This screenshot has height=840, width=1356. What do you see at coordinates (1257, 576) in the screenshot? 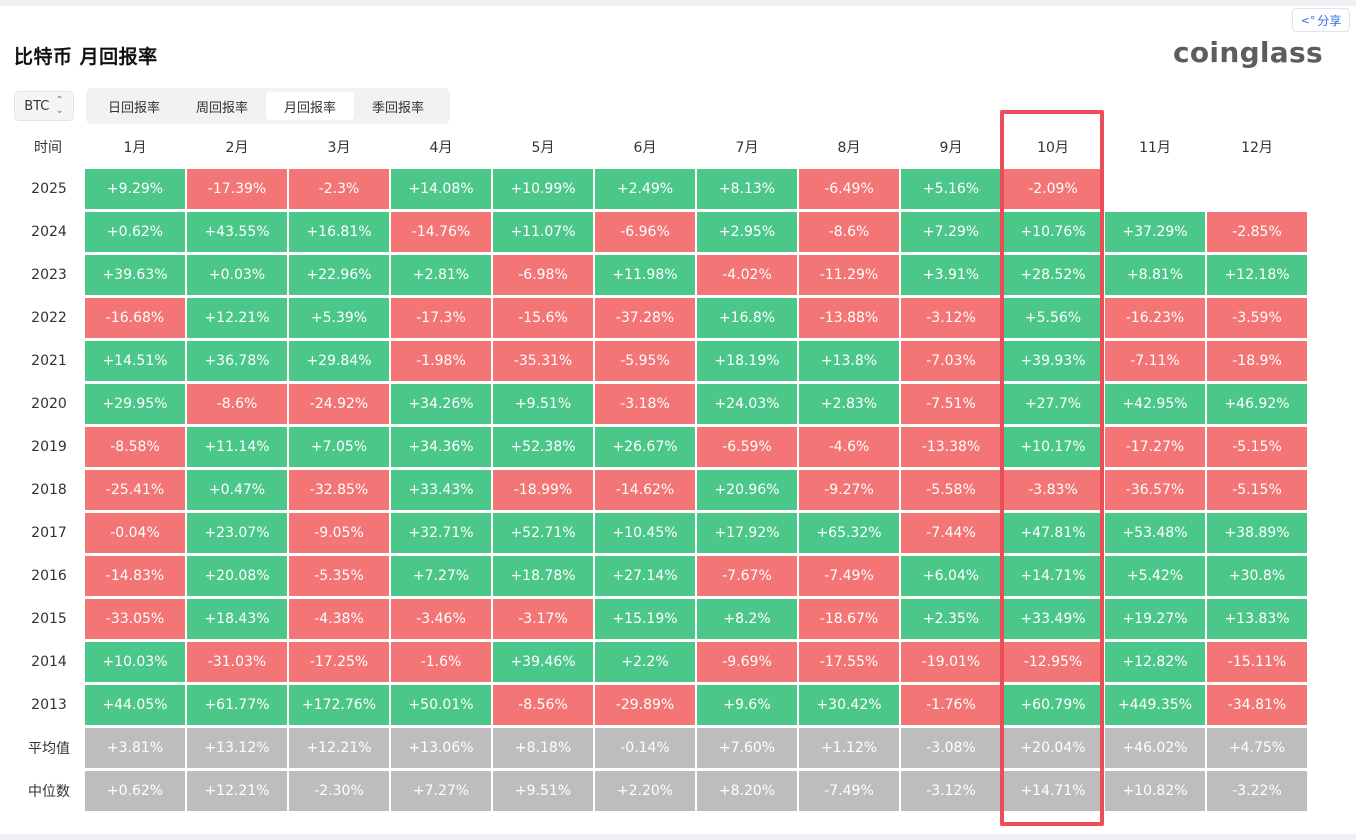
I see `return-cell: +30.8%` at bounding box center [1257, 576].